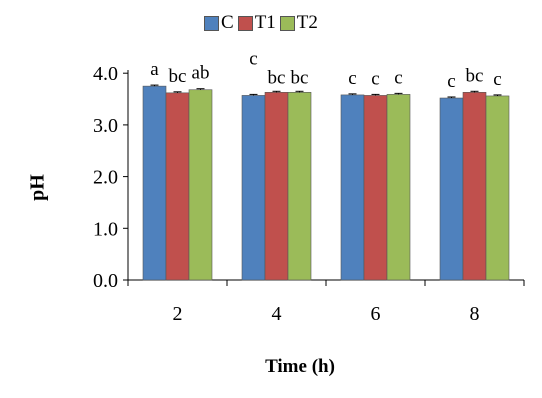  What do you see at coordinates (105, 229) in the screenshot?
I see `y-tick-label: 1.0` at bounding box center [105, 229].